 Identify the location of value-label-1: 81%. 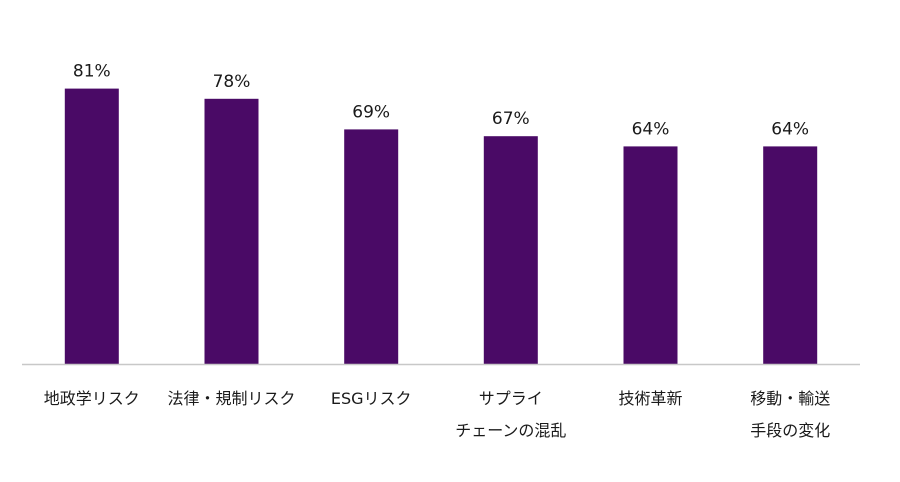
(92, 72).